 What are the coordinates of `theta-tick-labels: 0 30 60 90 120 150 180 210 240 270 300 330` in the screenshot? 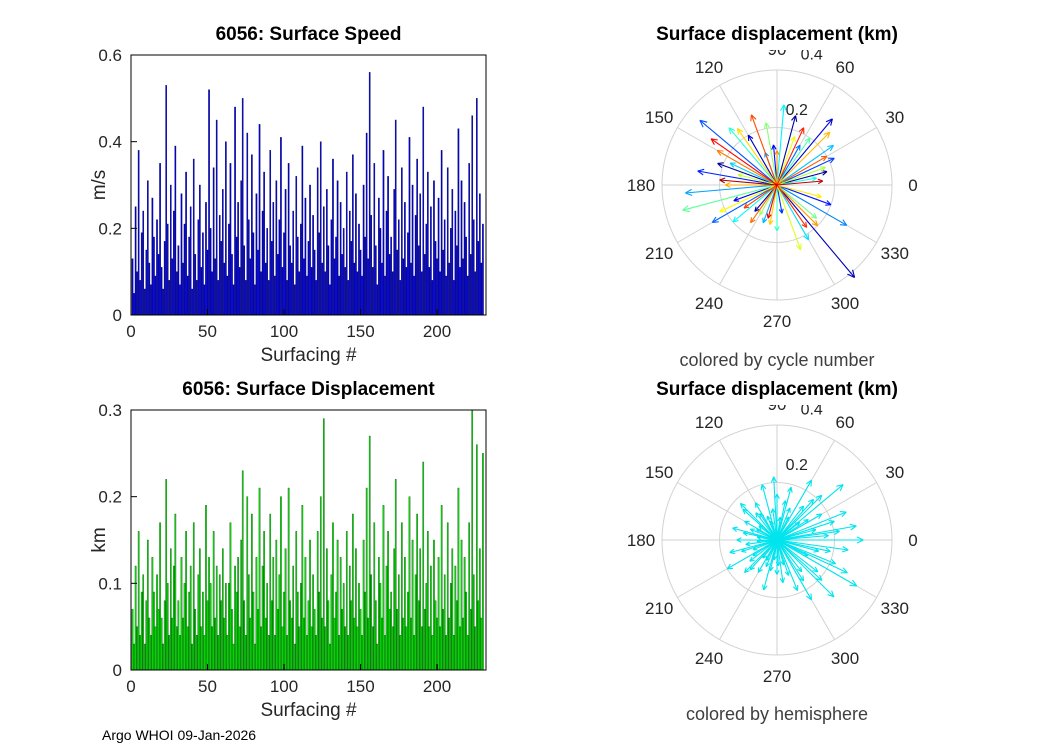 It's located at (772, 190).